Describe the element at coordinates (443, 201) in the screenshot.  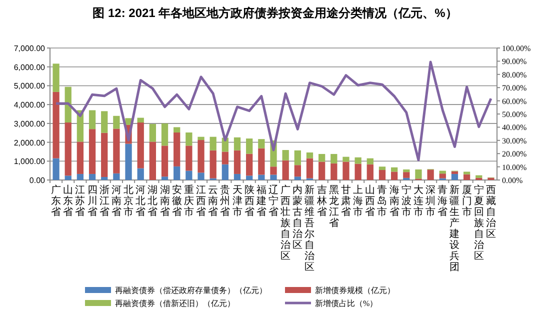
I see `x-tick-label: 青海省` at that location.